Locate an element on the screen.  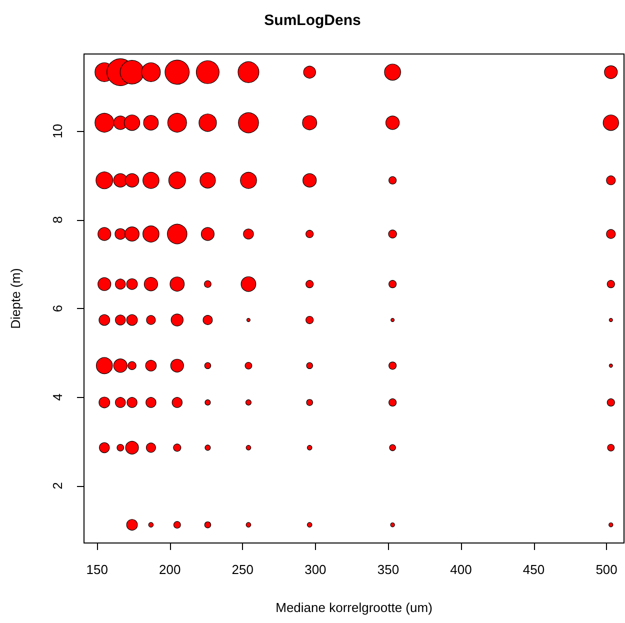
x-tick-label: 300 is located at coordinates (315, 569).